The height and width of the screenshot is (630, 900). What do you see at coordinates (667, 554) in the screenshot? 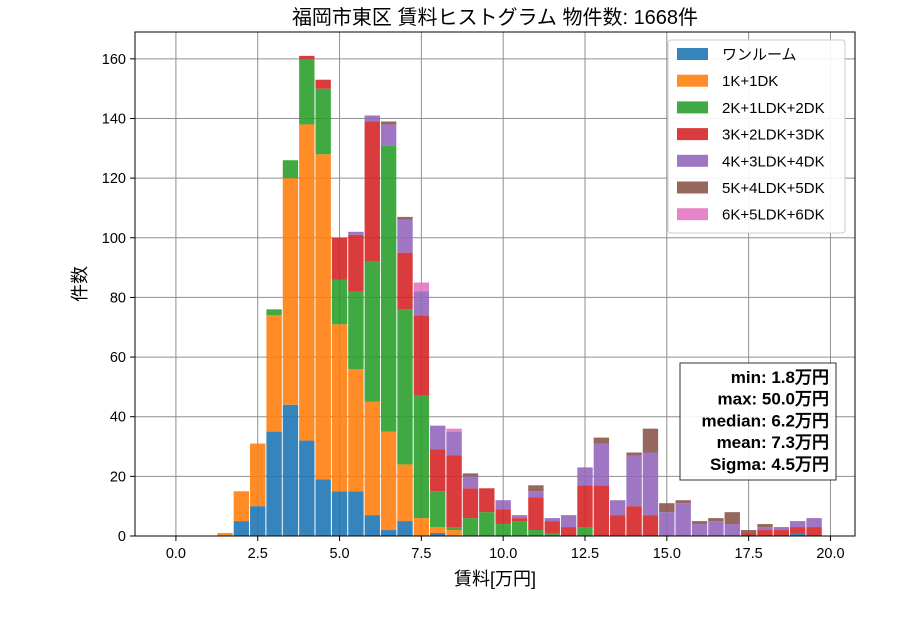
I see `x-tick-label: 15.0` at bounding box center [667, 554].